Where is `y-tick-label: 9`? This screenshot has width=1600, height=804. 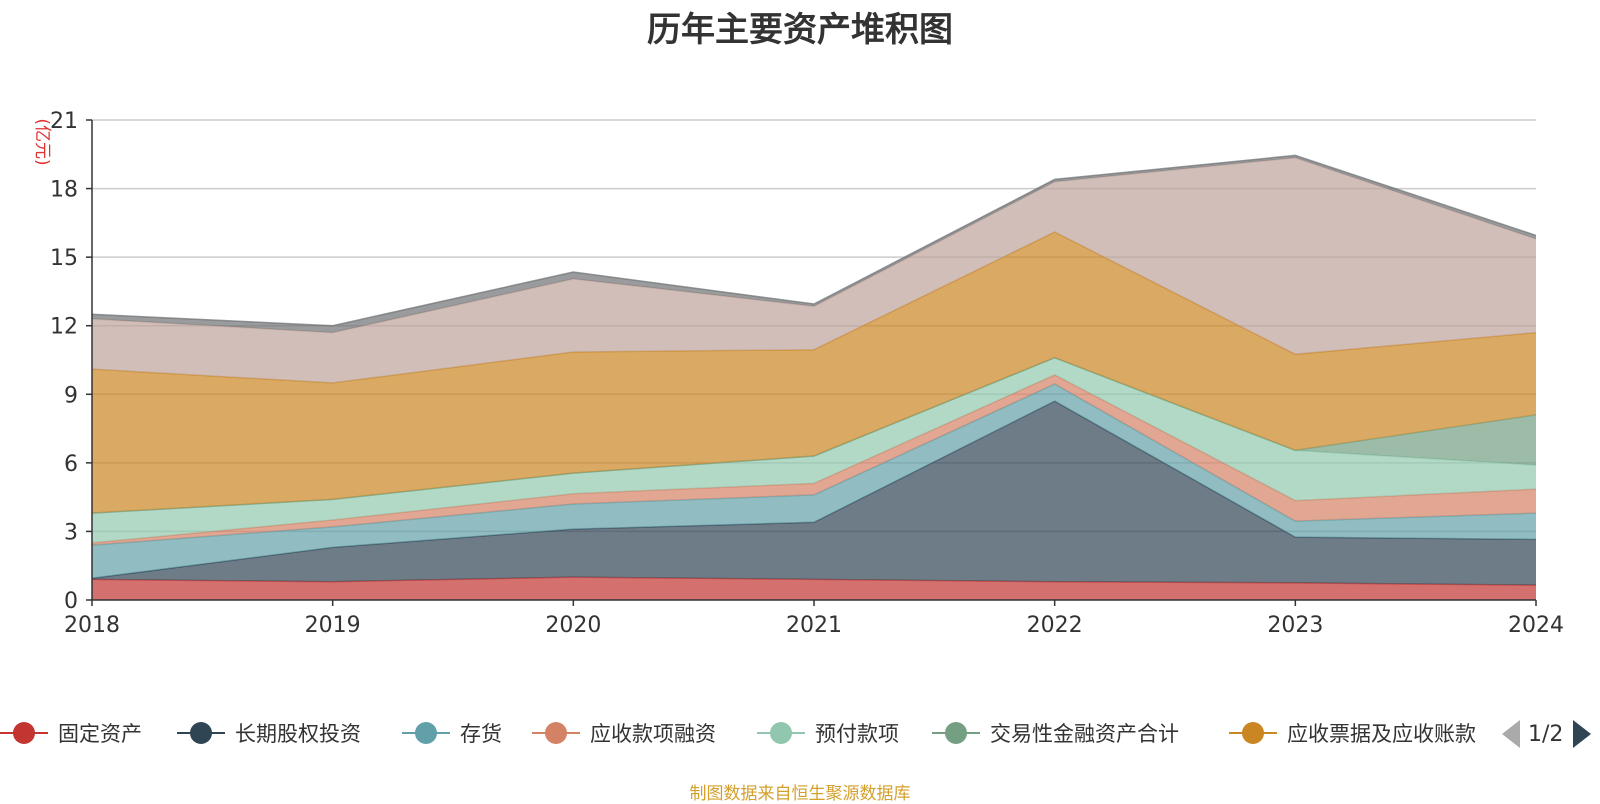
y-tick-label: 9 is located at coordinates (71, 395).